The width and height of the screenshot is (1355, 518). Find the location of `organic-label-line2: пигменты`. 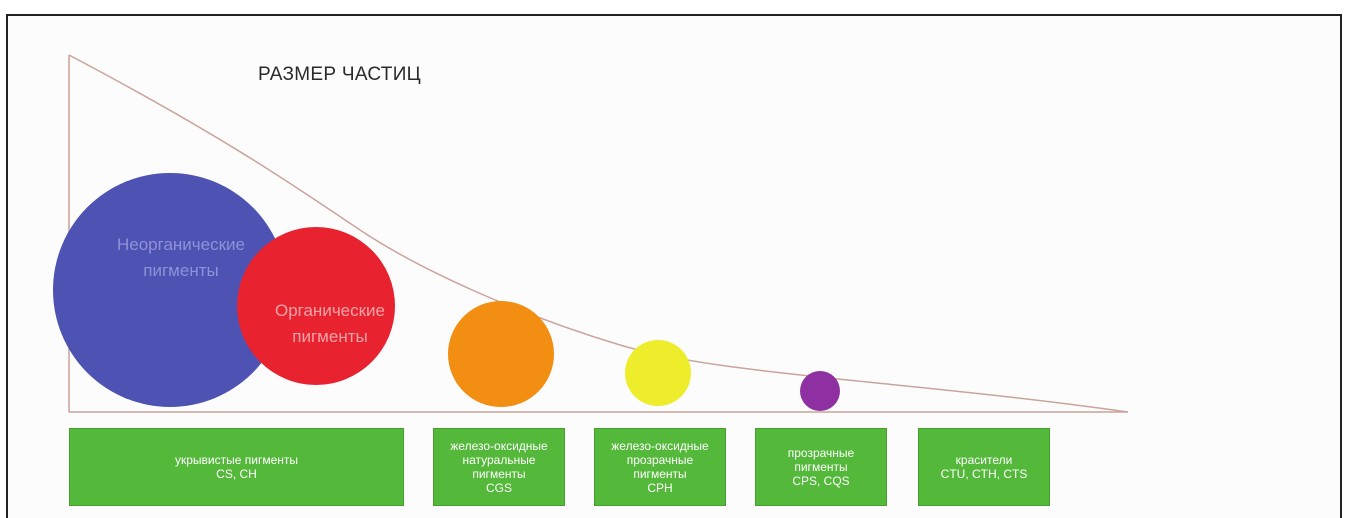

organic-label-line2: пигменты is located at coordinates (330, 336).